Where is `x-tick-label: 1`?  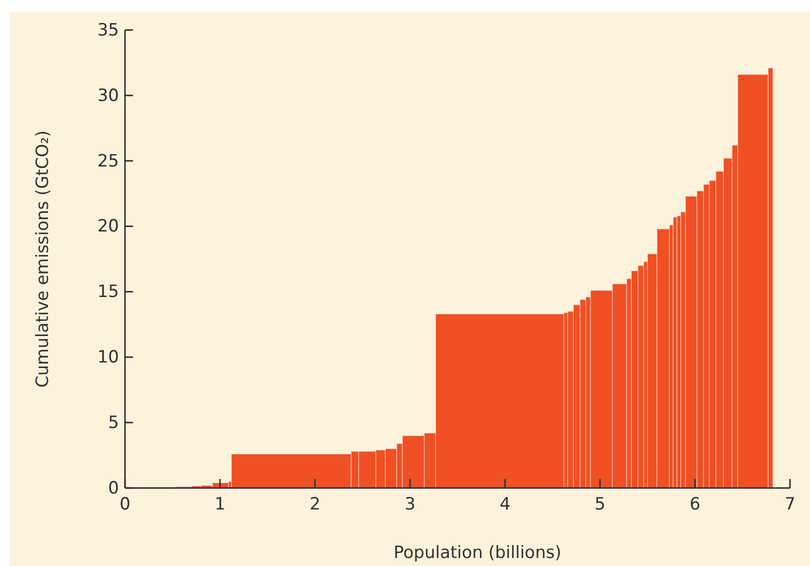 x-tick-label: 1 is located at coordinates (220, 504).